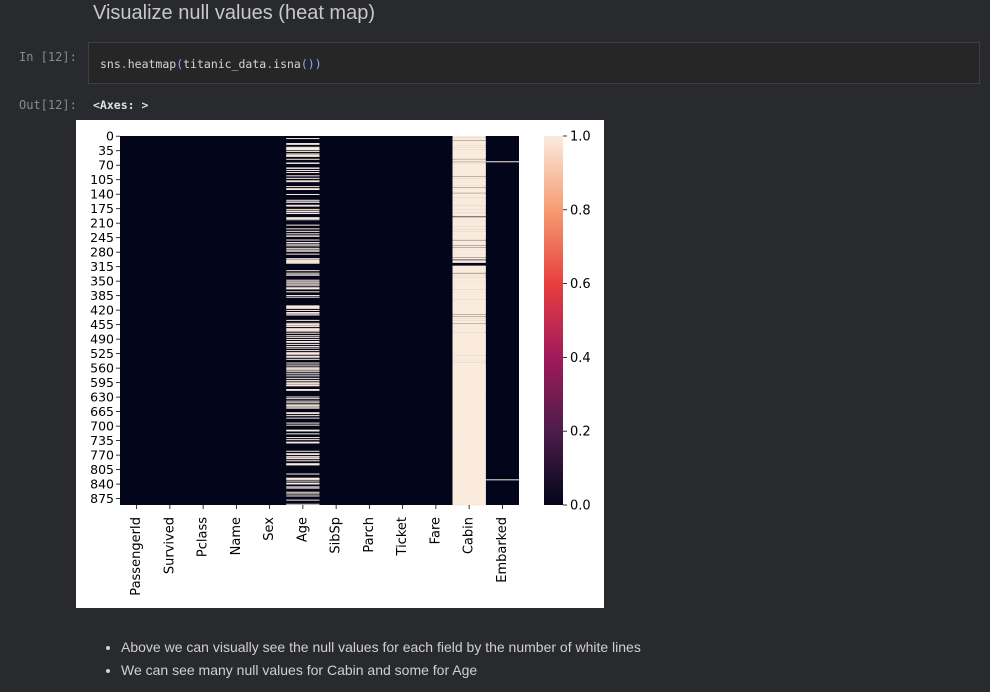  What do you see at coordinates (567, 322) in the screenshot?
I see `colorbar: 0.0 0.2 0.4 0.6 0.8 1.0` at bounding box center [567, 322].